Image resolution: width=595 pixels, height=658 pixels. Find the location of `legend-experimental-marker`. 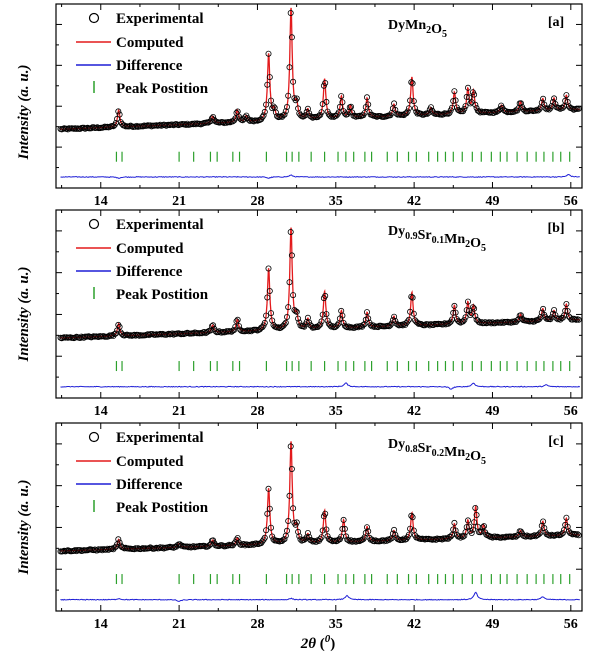

legend-experimental-marker is located at coordinates (94, 224).